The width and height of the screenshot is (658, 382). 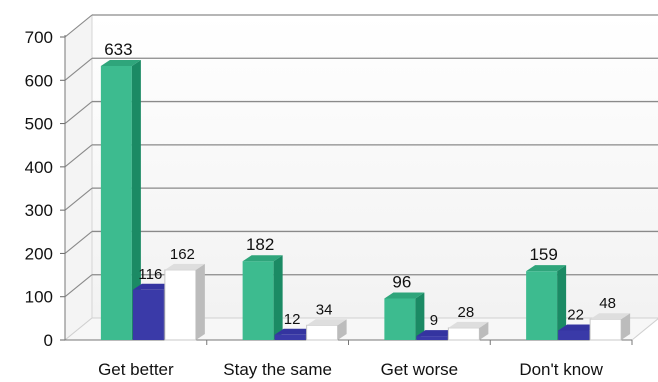 I want to click on x-category-label: Stay the same, so click(x=277, y=369).